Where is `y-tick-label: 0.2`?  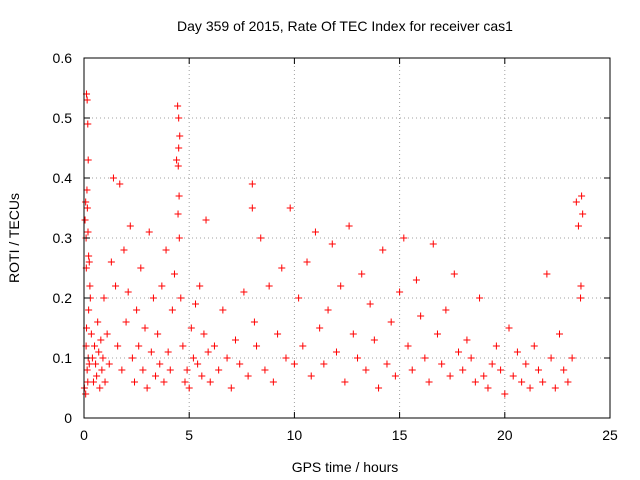 y-tick-label: 0.2 is located at coordinates (63, 298).